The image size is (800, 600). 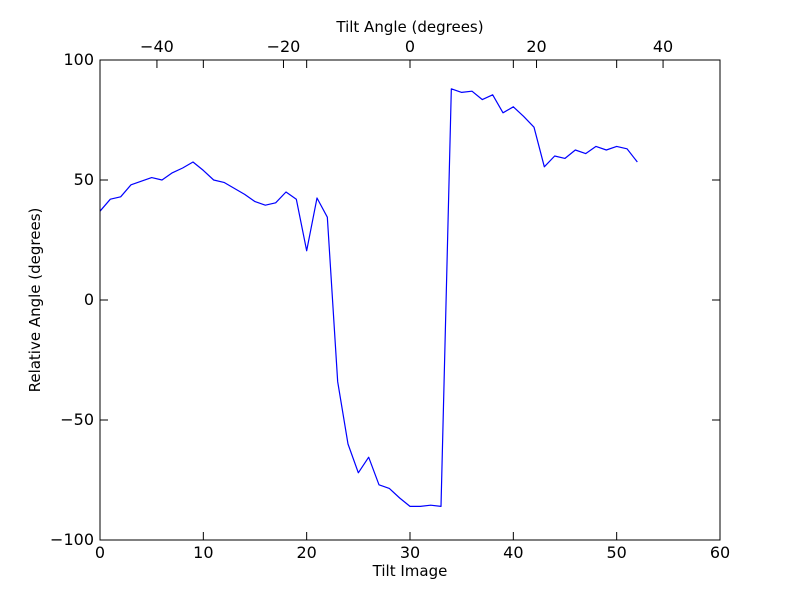 I want to click on top-x-tick-label: 40, so click(x=663, y=46).